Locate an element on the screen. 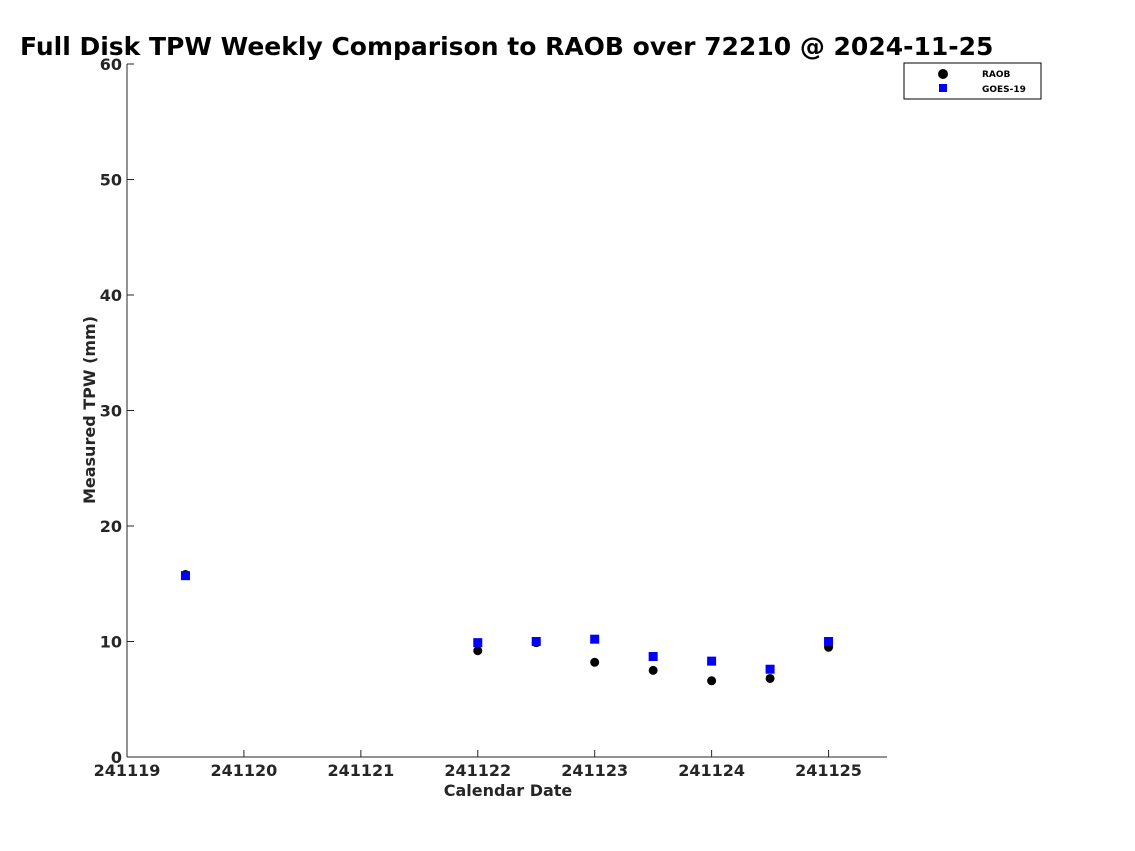 This screenshot has width=1135, height=851. x-tick-label: 241119 is located at coordinates (127, 770).